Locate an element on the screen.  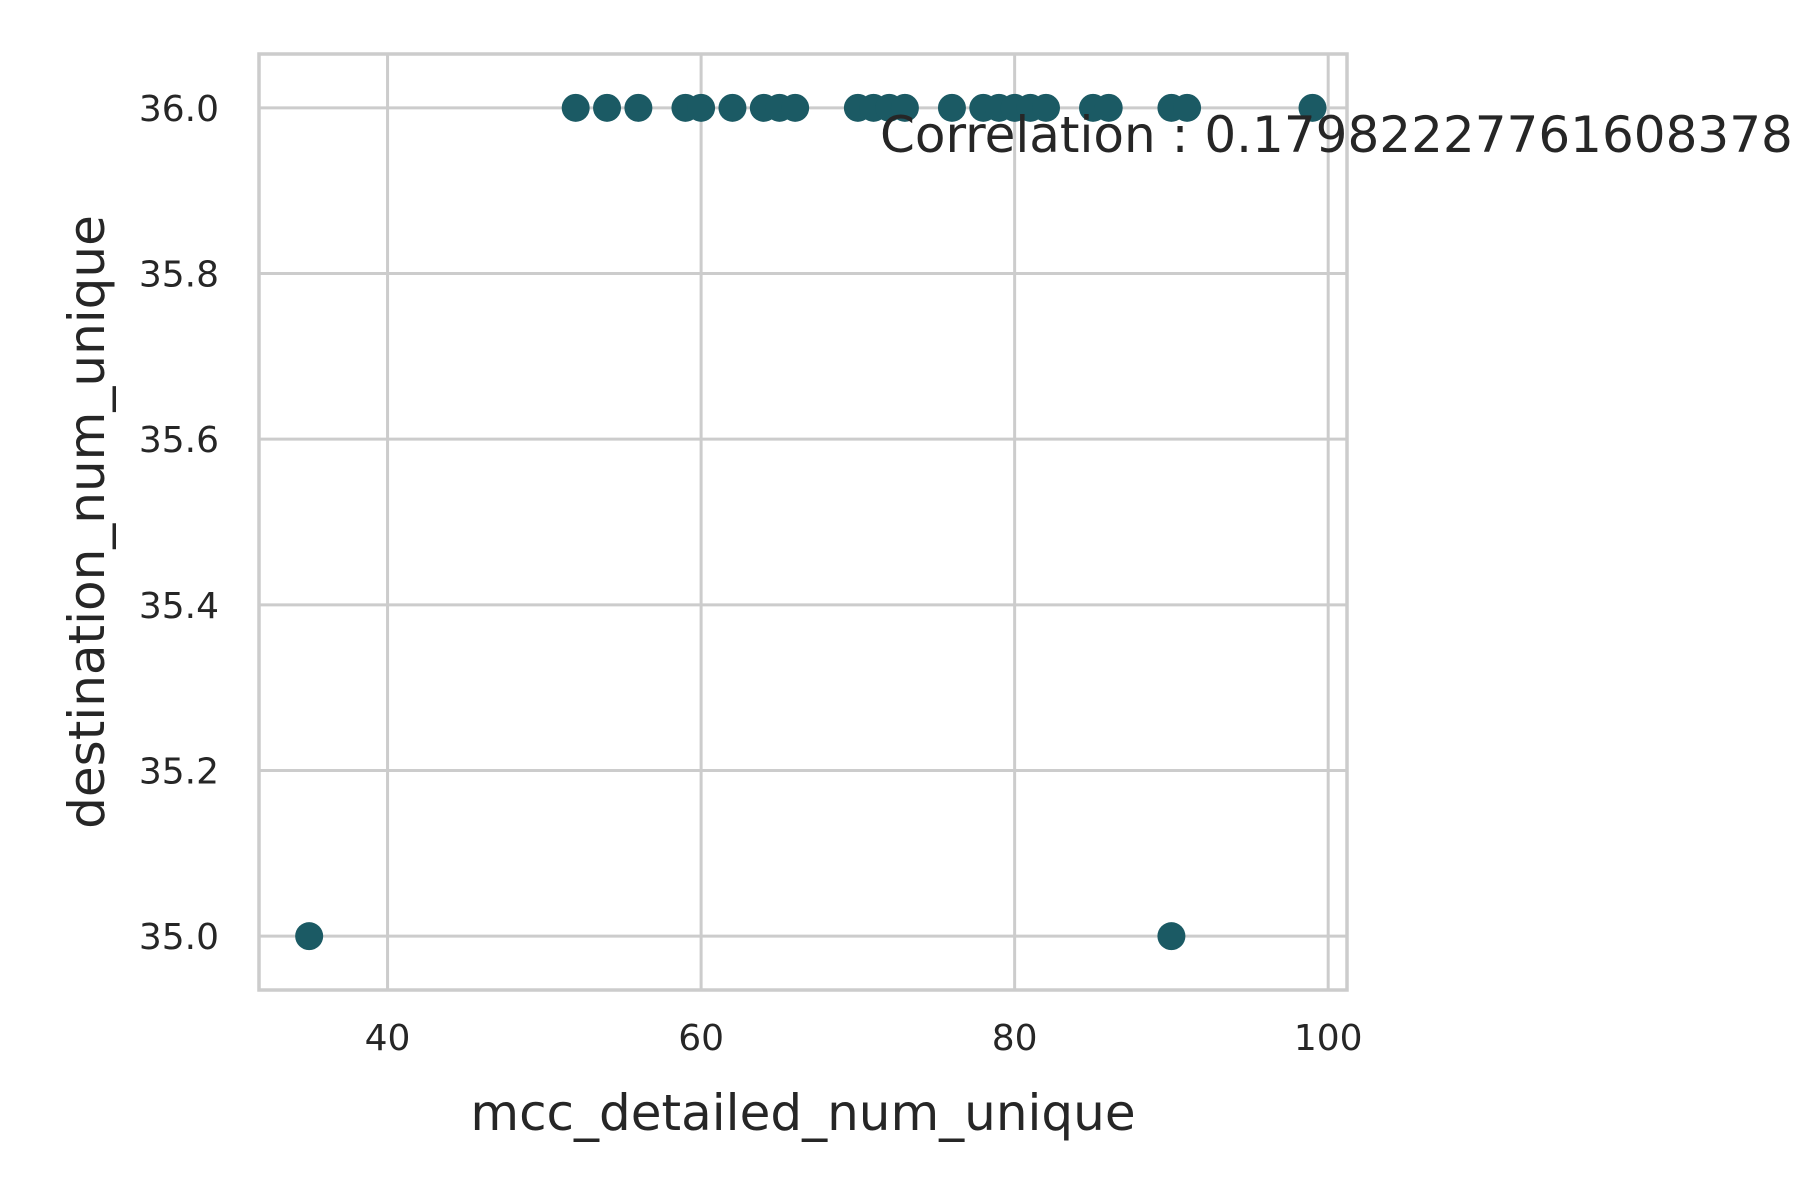
y-tick-label: 36.0 is located at coordinates (179, 109).